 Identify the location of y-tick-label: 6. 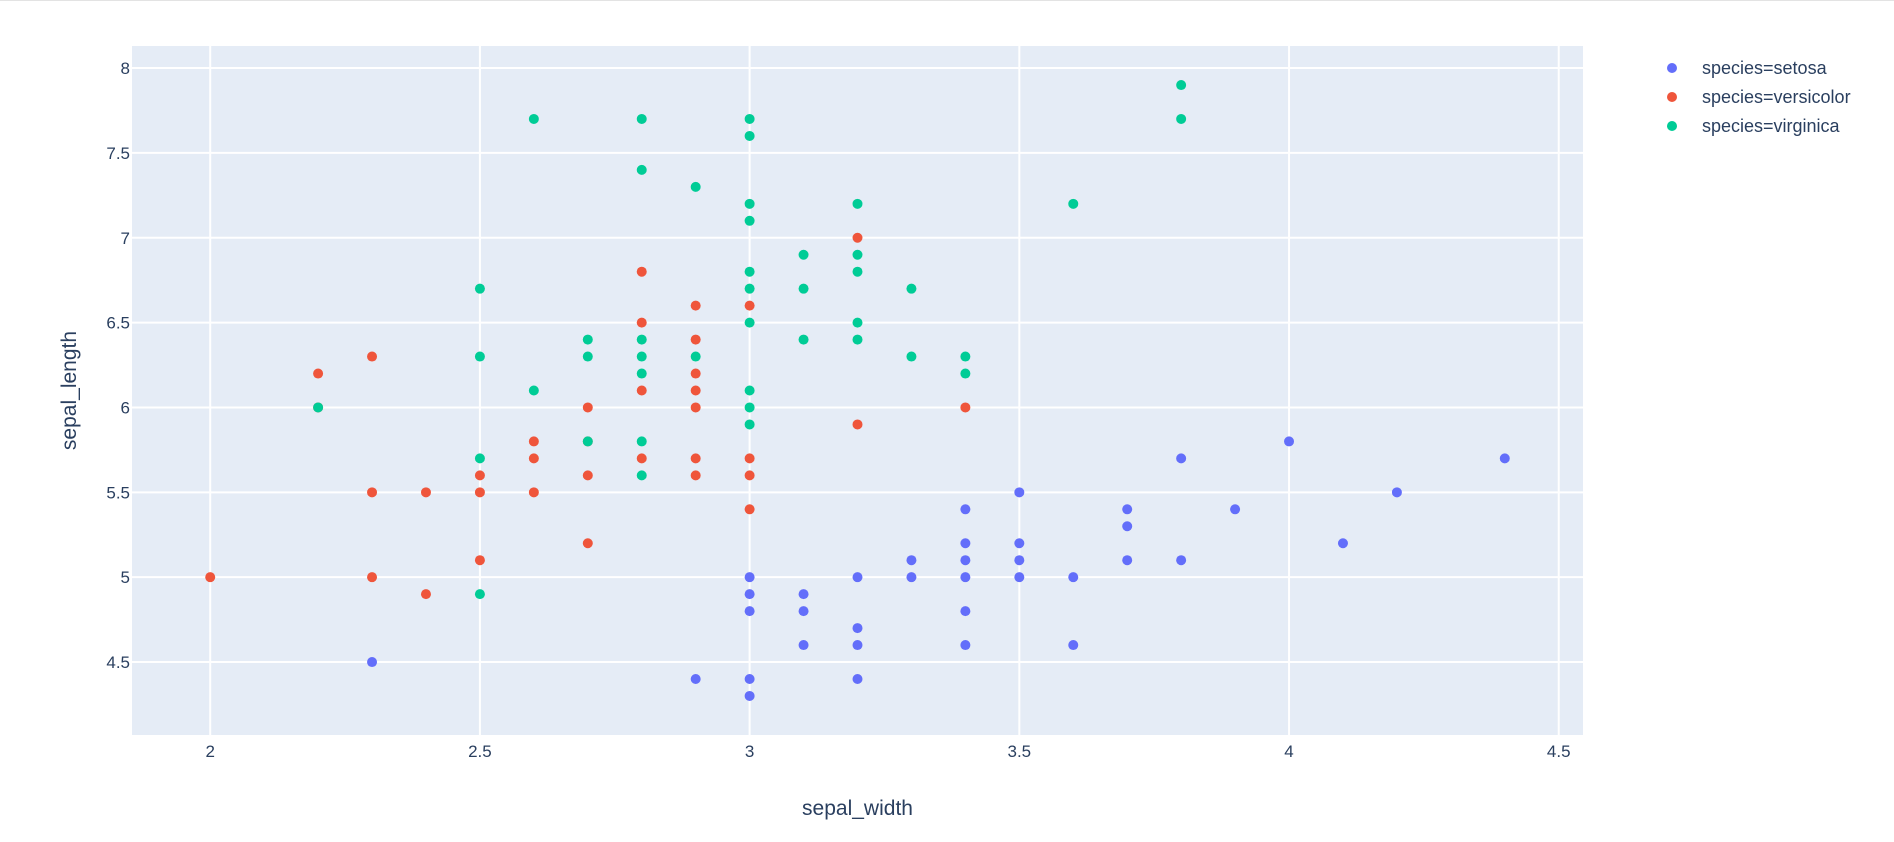
(125, 407).